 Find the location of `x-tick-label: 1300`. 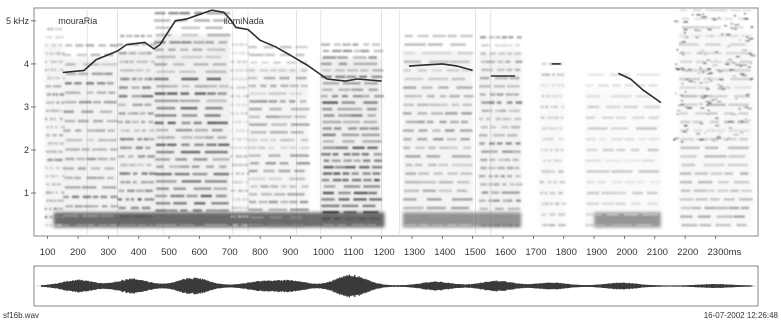

x-tick-label: 1300 is located at coordinates (414, 252).